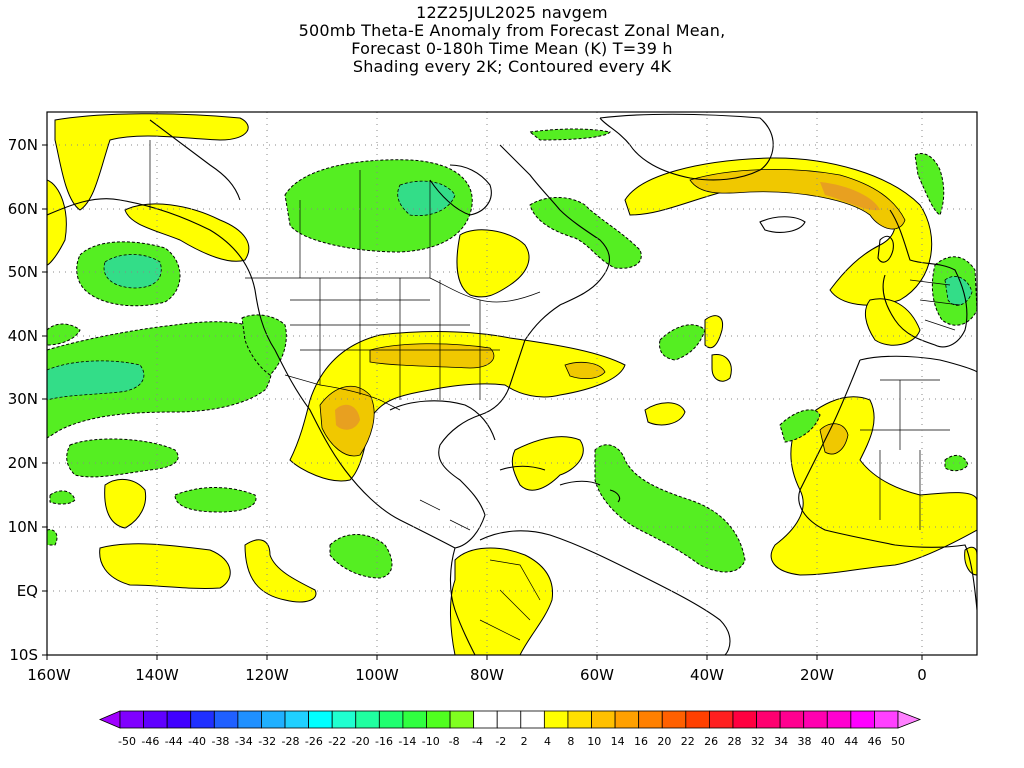 This screenshot has width=1024, height=768. What do you see at coordinates (23, 527) in the screenshot?
I see `lat-label: 10N` at bounding box center [23, 527].